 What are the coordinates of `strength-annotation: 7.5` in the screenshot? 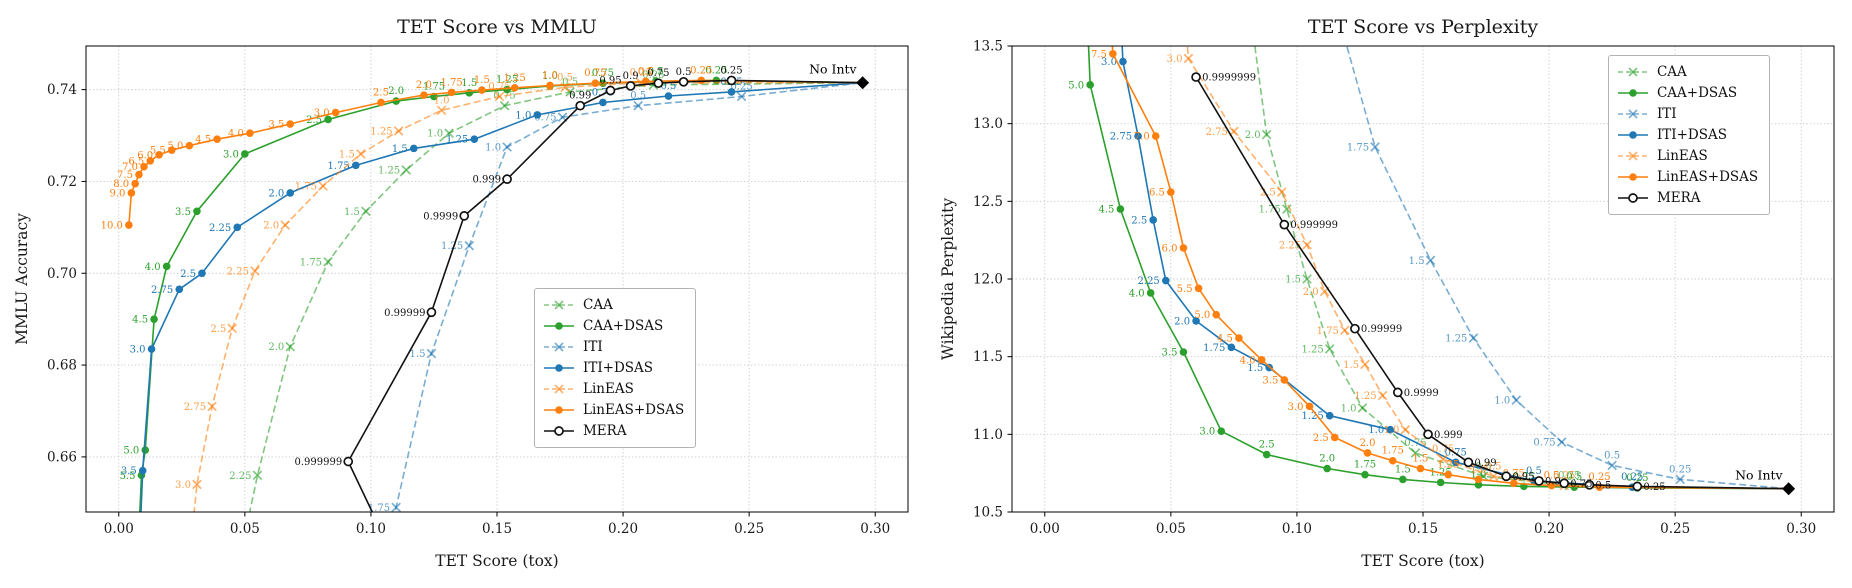 It's located at (1099, 54).